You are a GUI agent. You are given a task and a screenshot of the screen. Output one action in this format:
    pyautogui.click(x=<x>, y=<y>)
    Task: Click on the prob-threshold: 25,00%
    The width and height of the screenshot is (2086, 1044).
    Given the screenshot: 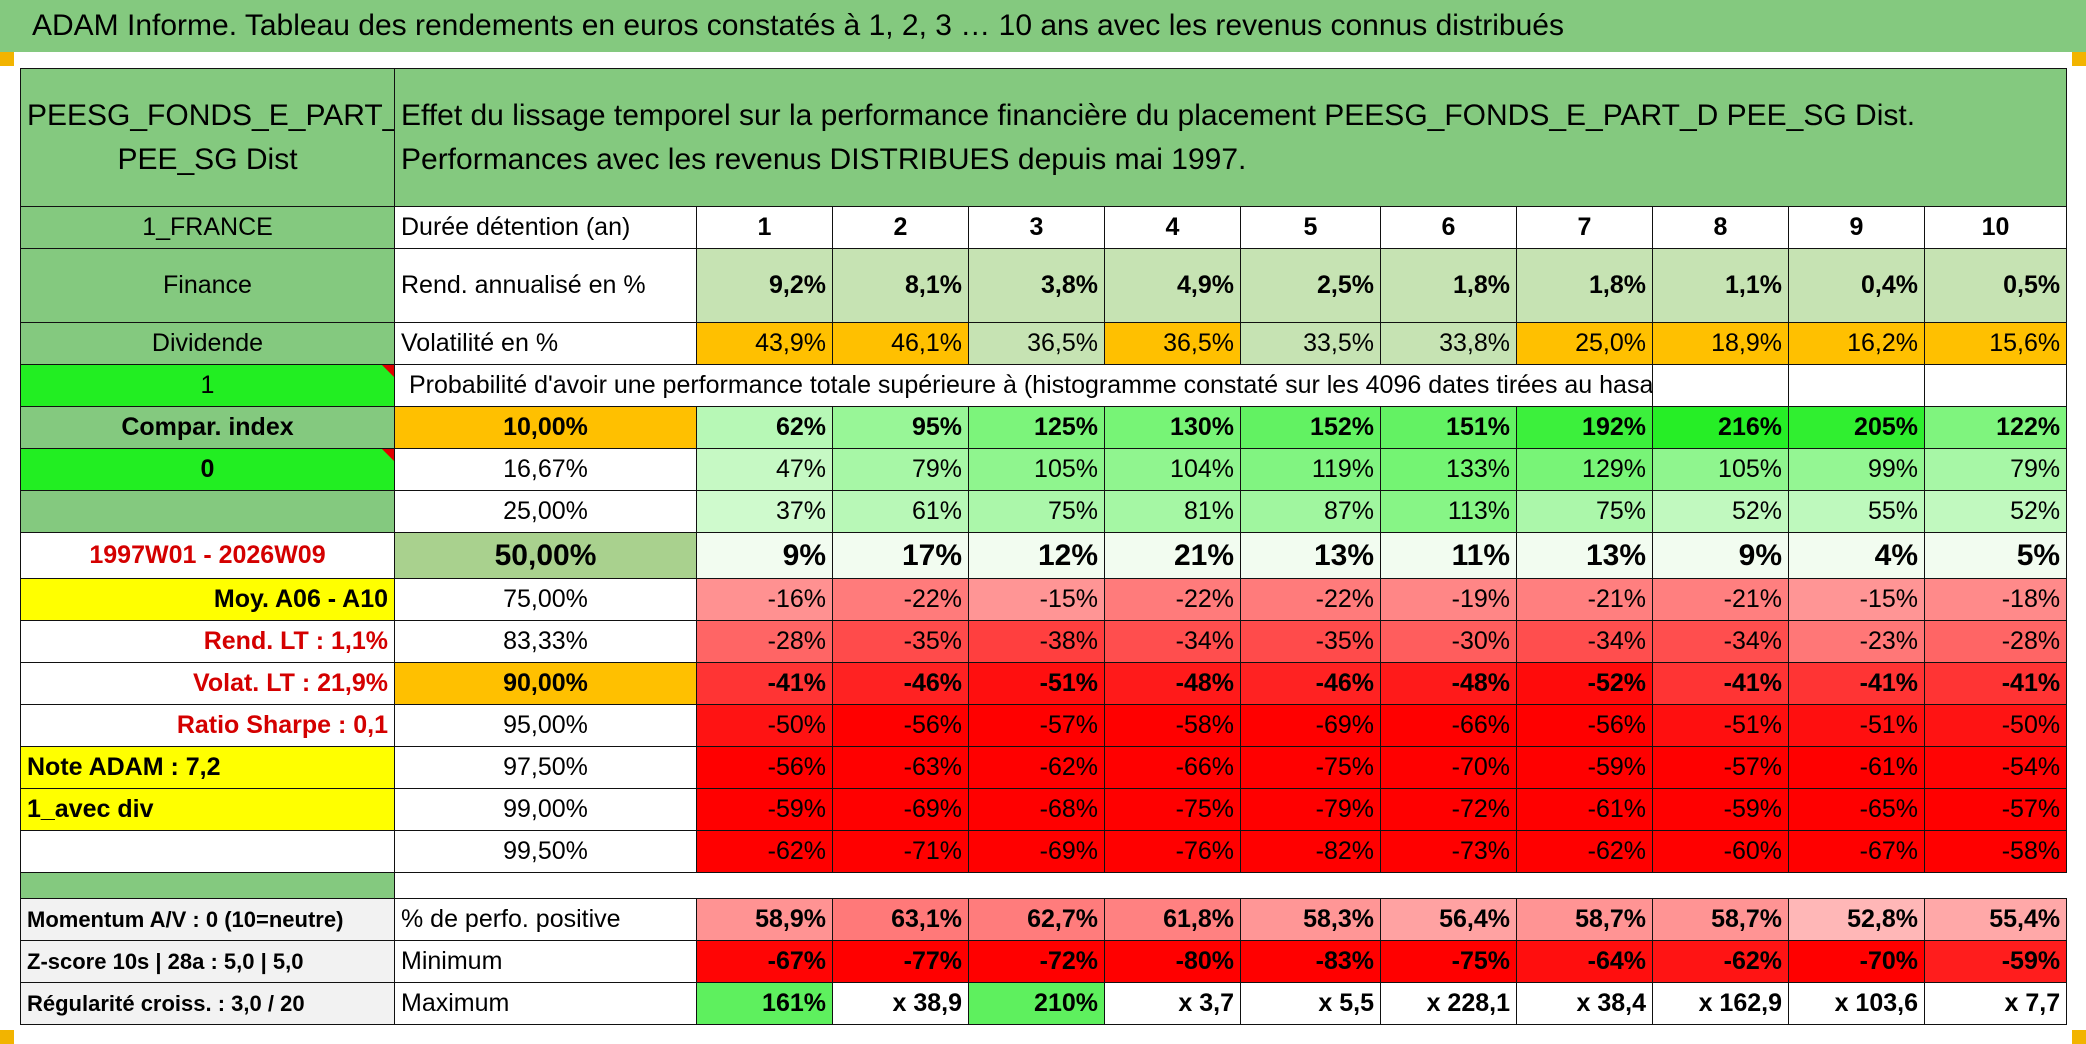 What is the action you would take?
    pyautogui.click(x=545, y=511)
    